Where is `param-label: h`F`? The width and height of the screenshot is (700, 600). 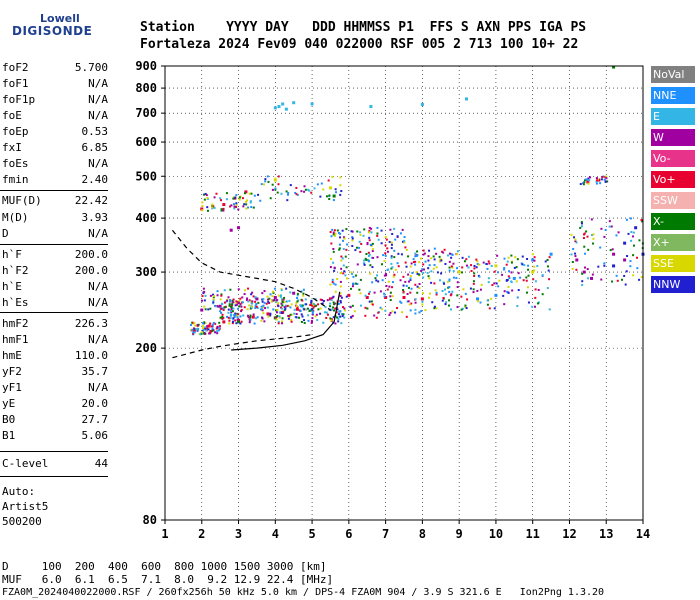
param-label: h`F is located at coordinates (12, 254).